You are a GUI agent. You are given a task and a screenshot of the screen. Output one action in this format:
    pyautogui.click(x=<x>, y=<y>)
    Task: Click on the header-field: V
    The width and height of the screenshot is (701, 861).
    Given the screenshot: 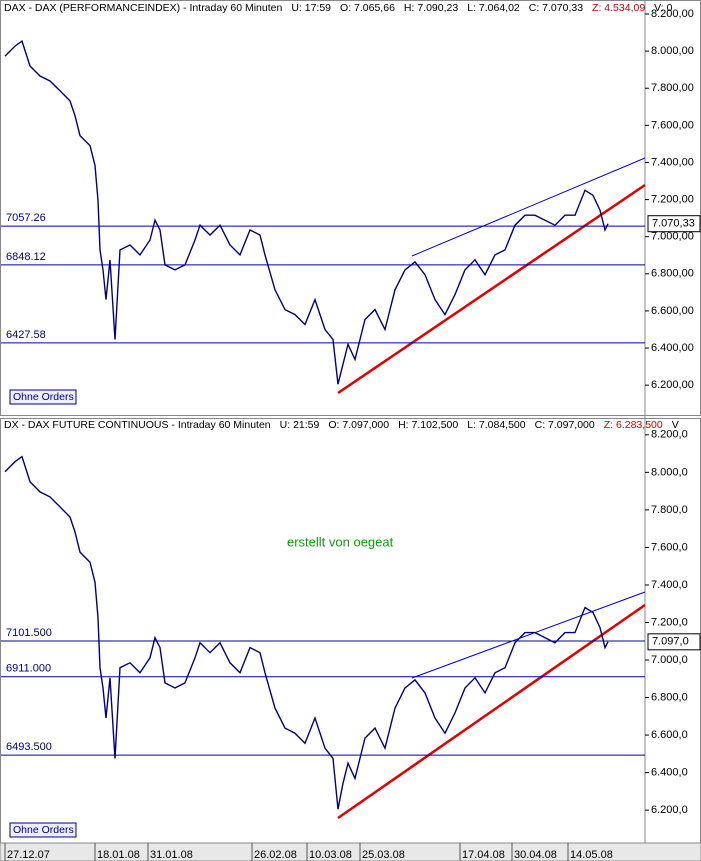 What is the action you would take?
    pyautogui.click(x=675, y=425)
    